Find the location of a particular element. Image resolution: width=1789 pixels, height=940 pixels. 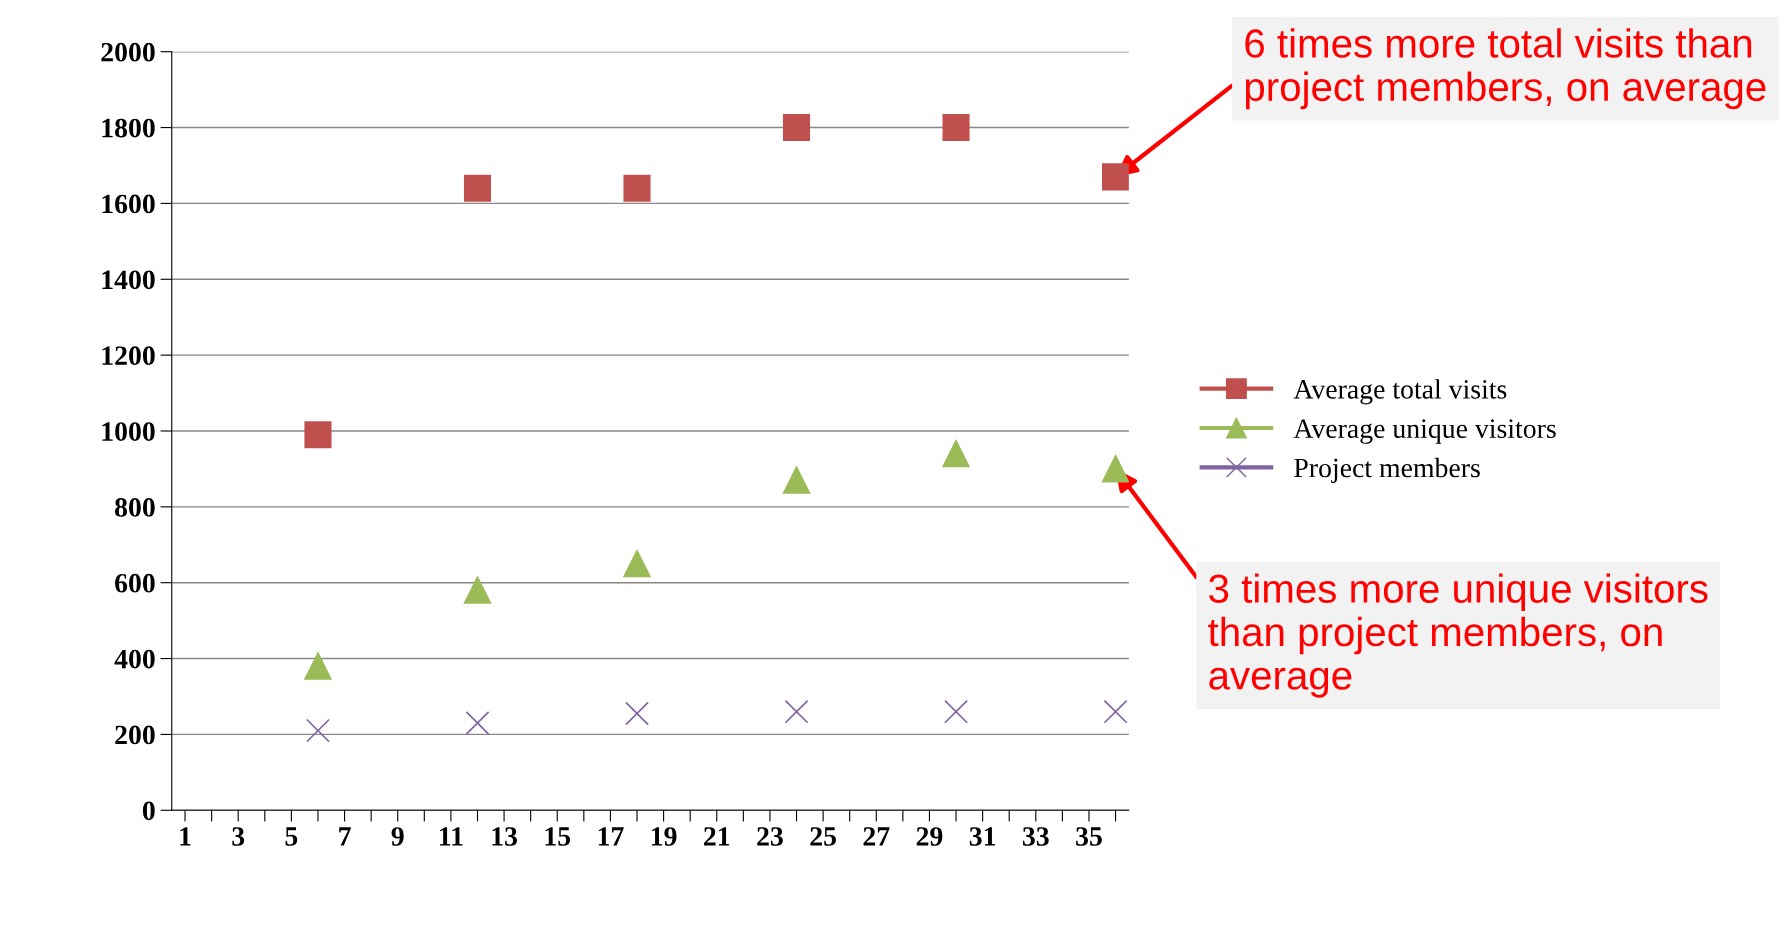

x-tick-label: 27 is located at coordinates (876, 836).